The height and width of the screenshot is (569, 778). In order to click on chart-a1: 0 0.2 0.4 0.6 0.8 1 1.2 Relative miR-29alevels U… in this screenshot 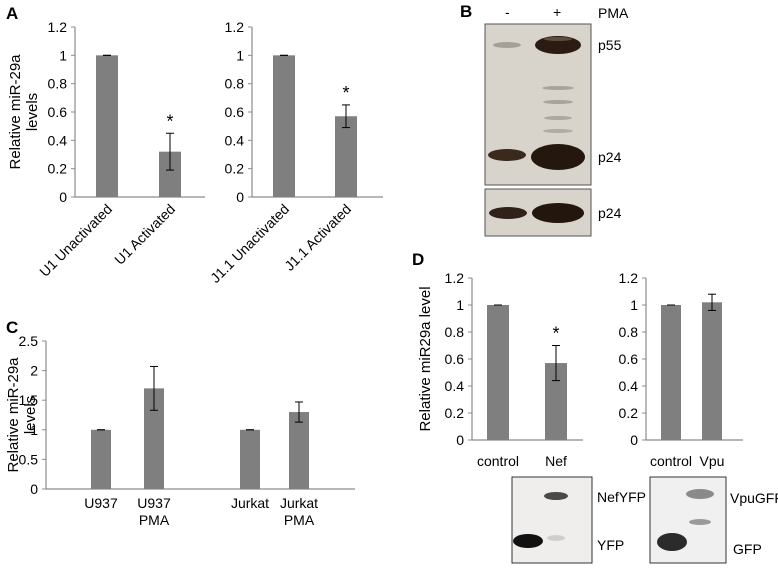, I will do `click(106, 149)`.